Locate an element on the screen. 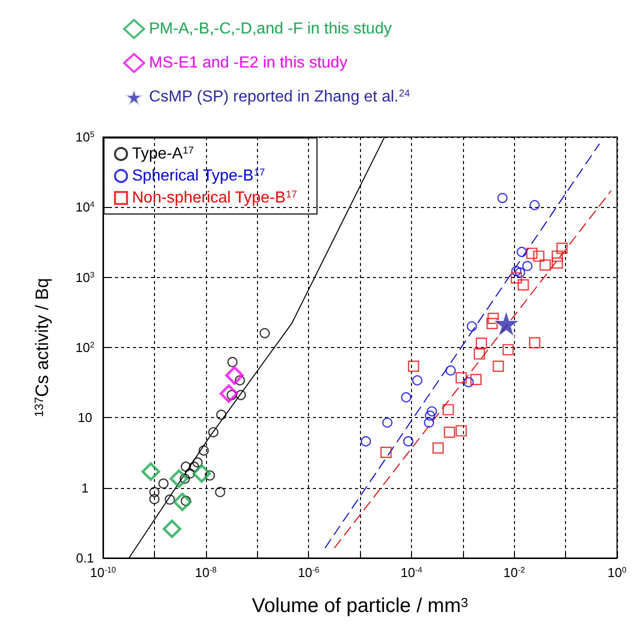 The width and height of the screenshot is (632, 632). legend-label: PM-A,-B,-C,-D,and -F in this study is located at coordinates (270, 29).